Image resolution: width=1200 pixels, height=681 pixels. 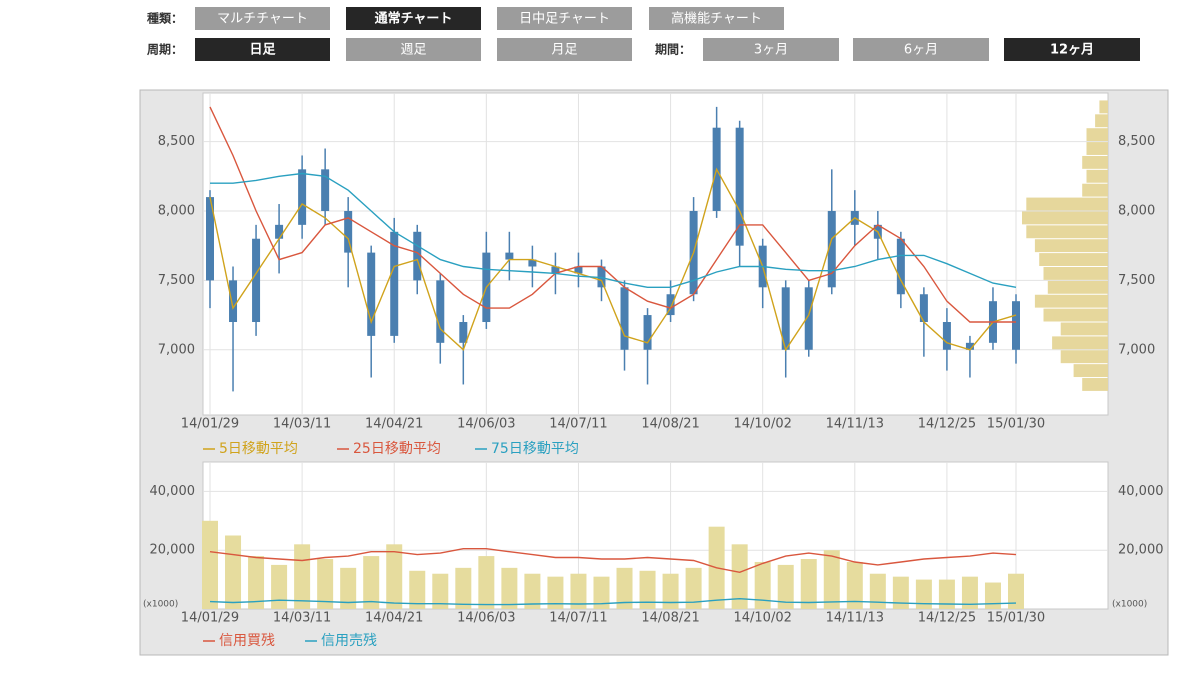 I want to click on y-tick-label: 8,500, so click(x=176, y=141).